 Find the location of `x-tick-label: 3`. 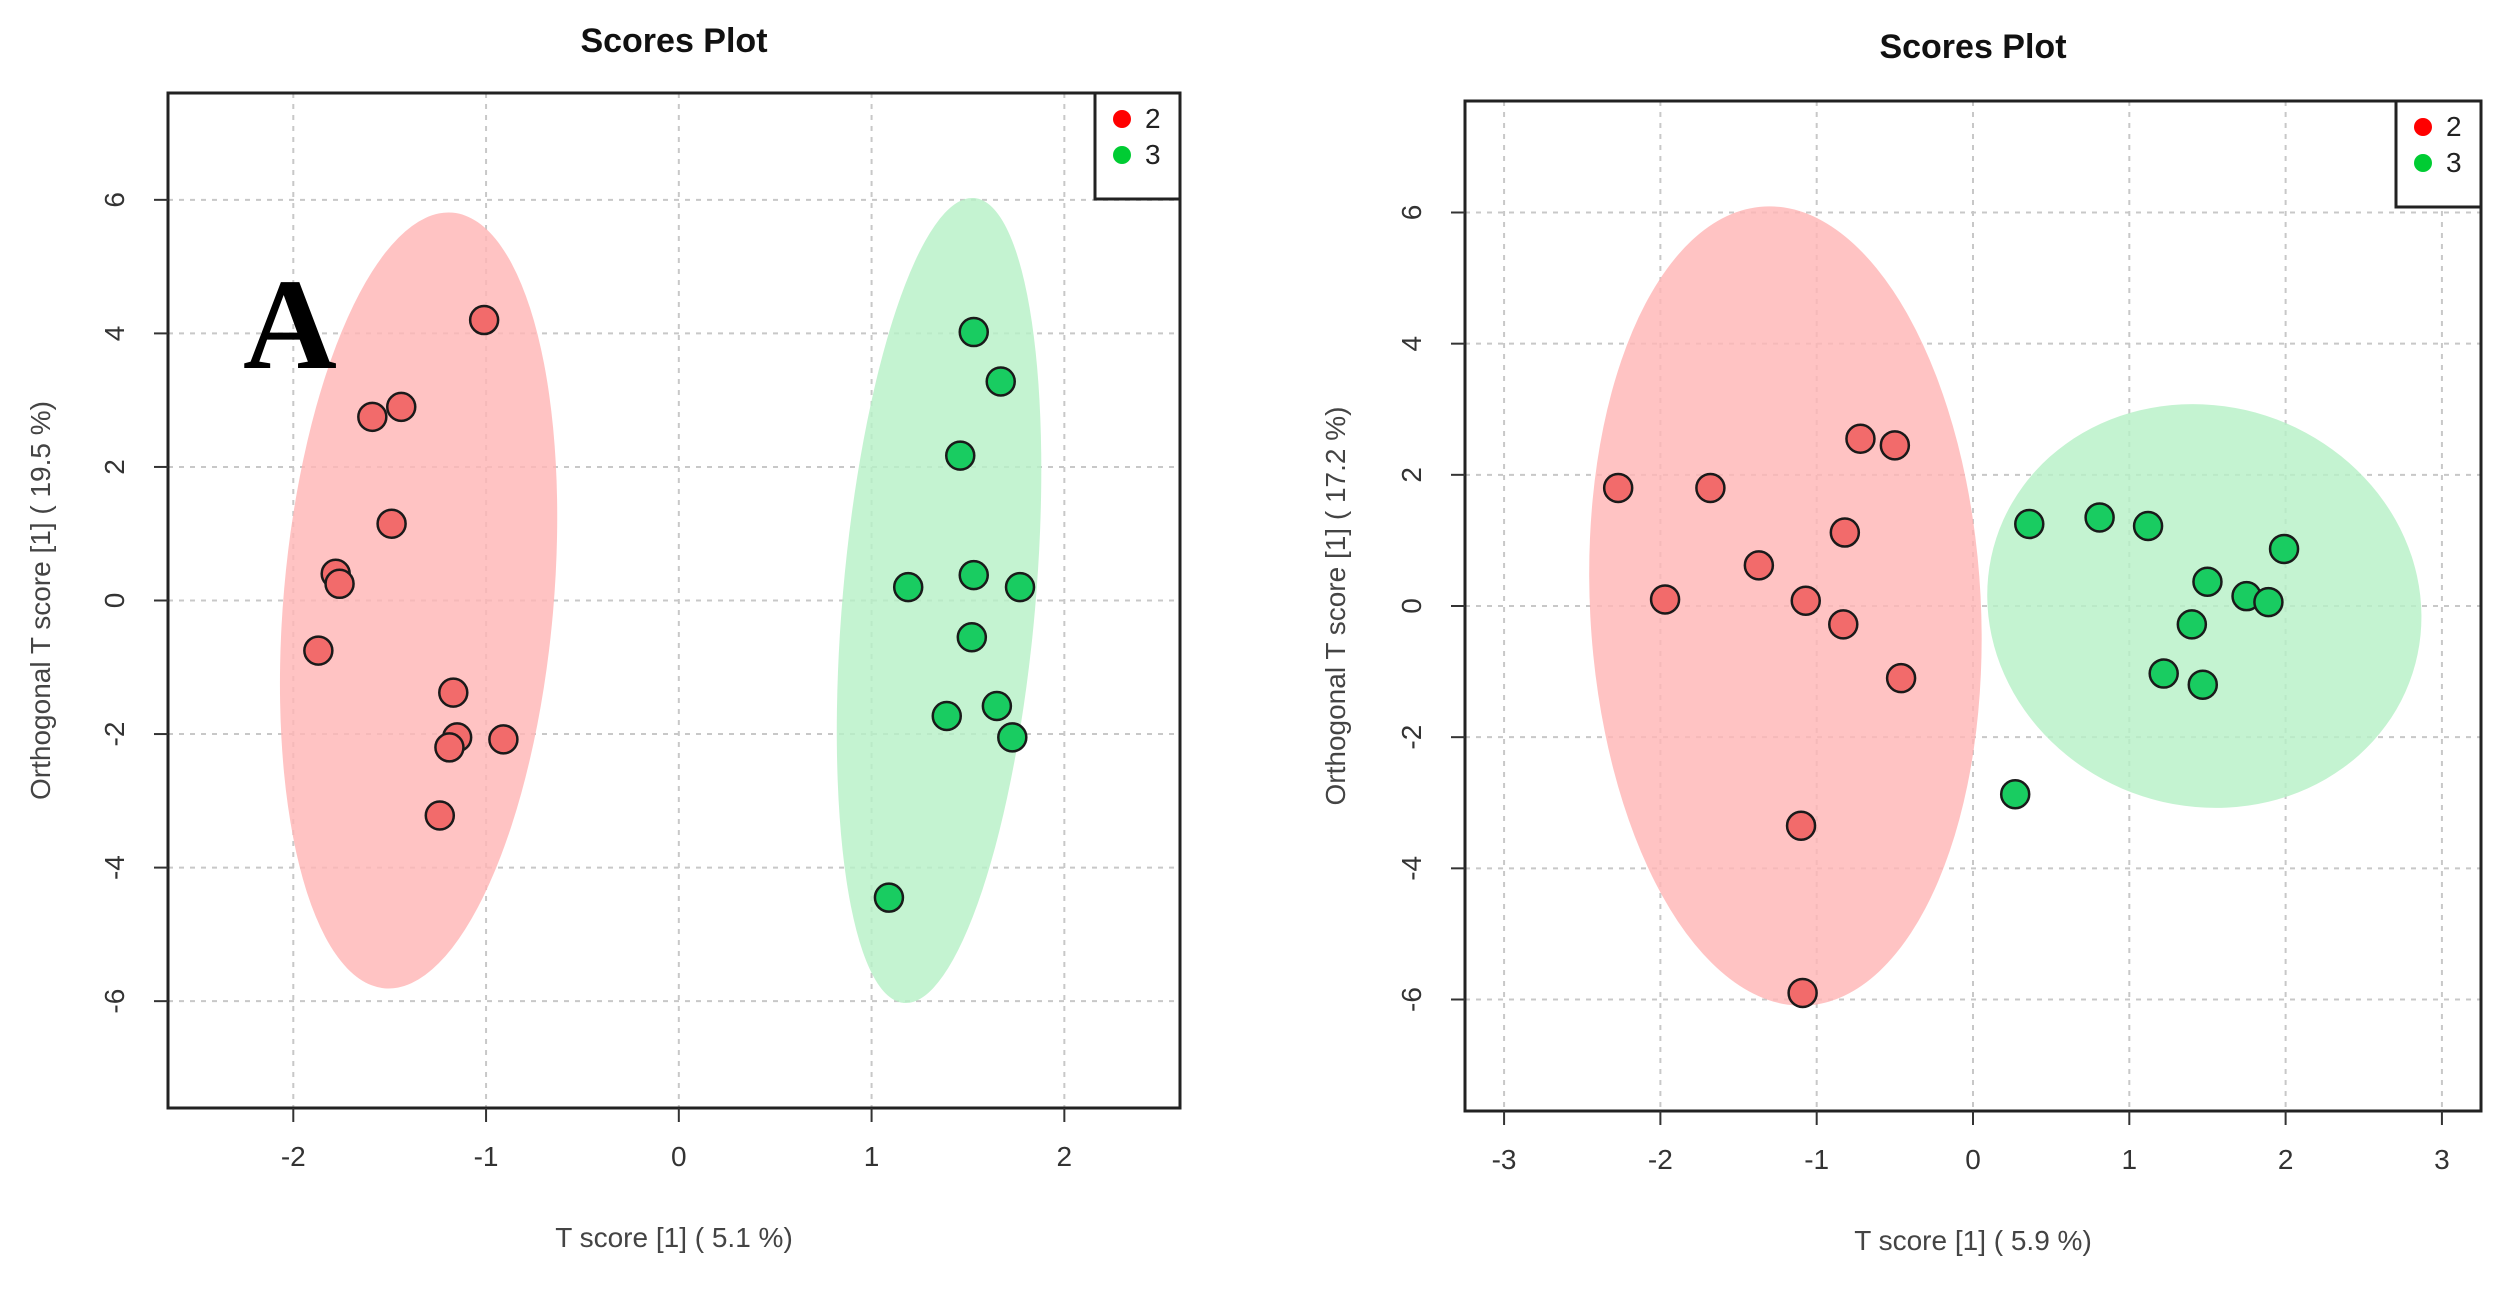

x-tick-label: 3 is located at coordinates (2442, 1159).